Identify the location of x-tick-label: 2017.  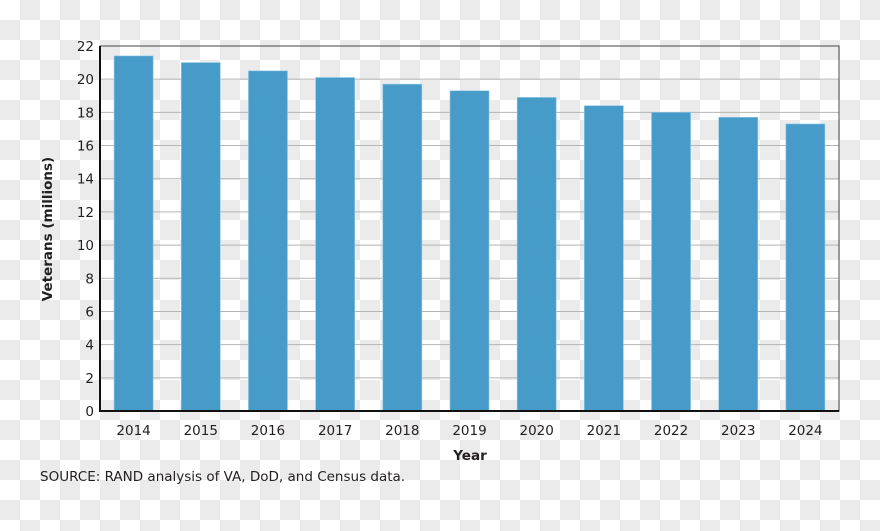
(335, 431).